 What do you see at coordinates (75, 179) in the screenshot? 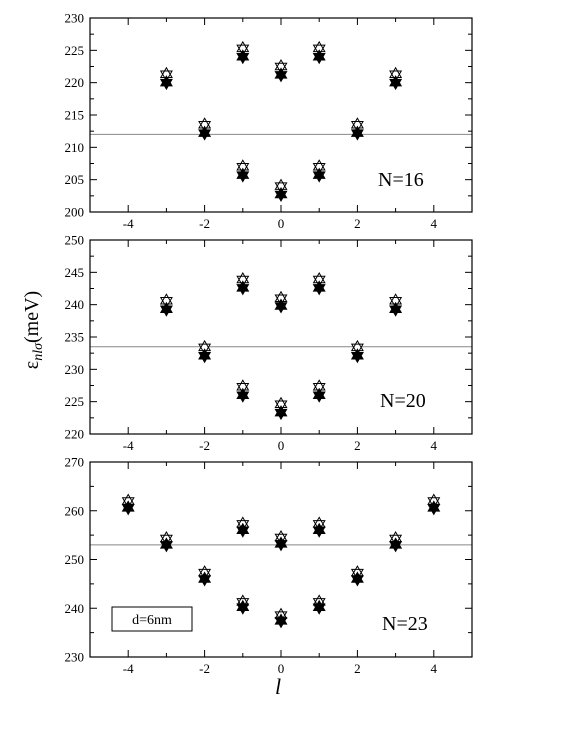
I see `y-tick-label: 205` at bounding box center [75, 179].